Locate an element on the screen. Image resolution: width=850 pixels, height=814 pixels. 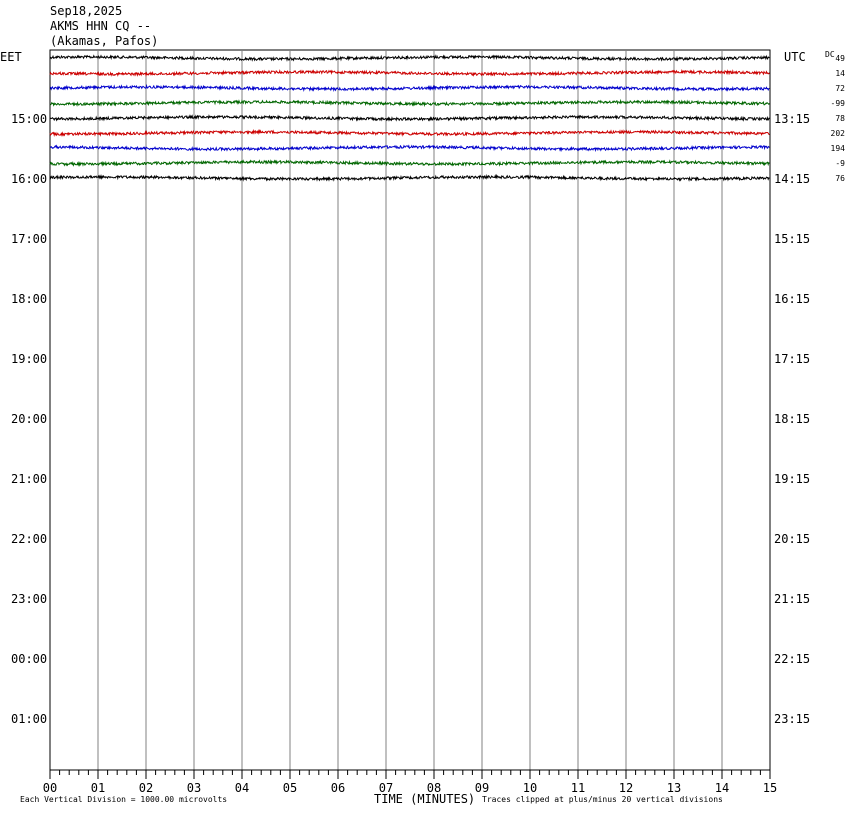
x-tick-label: 00 is located at coordinates (50, 788).